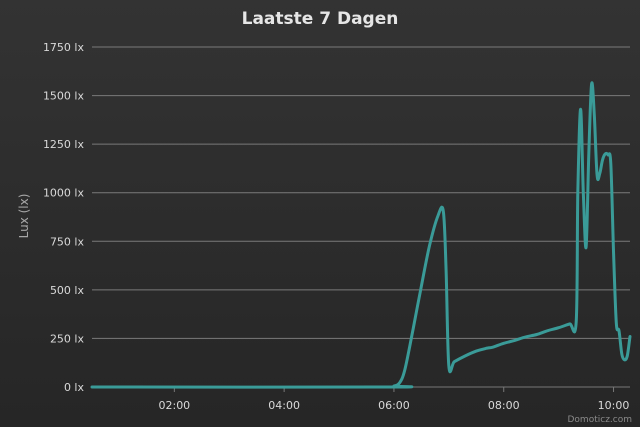 The width and height of the screenshot is (640, 427). Describe the element at coordinates (394, 405) in the screenshot. I see `x-tick-label: 06:00` at that location.